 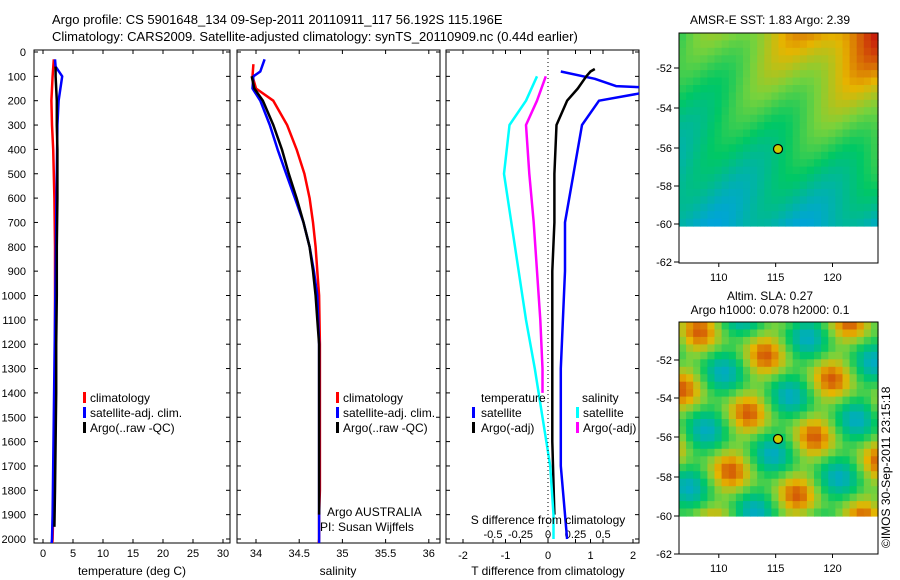 I want to click on s-difference-xlabel: S difference from climatology, so click(x=548, y=520).